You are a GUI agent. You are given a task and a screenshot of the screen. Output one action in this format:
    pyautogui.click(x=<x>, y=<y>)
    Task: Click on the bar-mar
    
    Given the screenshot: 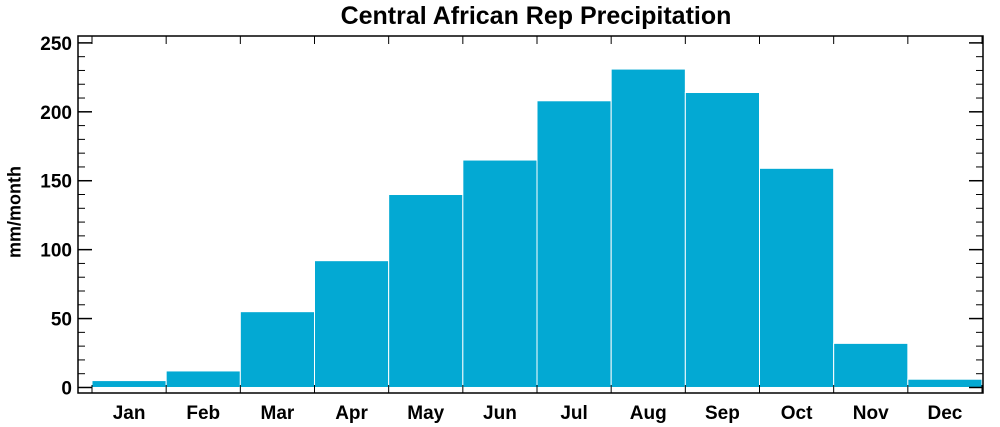 What is the action you would take?
    pyautogui.click(x=277, y=349)
    